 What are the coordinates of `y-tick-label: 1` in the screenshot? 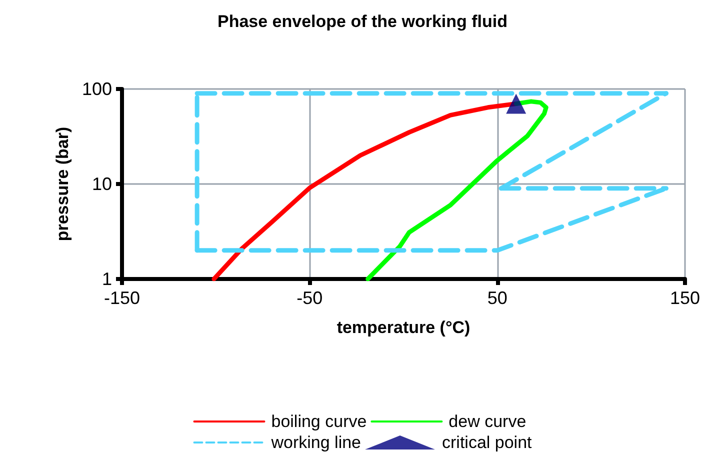 It's located at (107, 279).